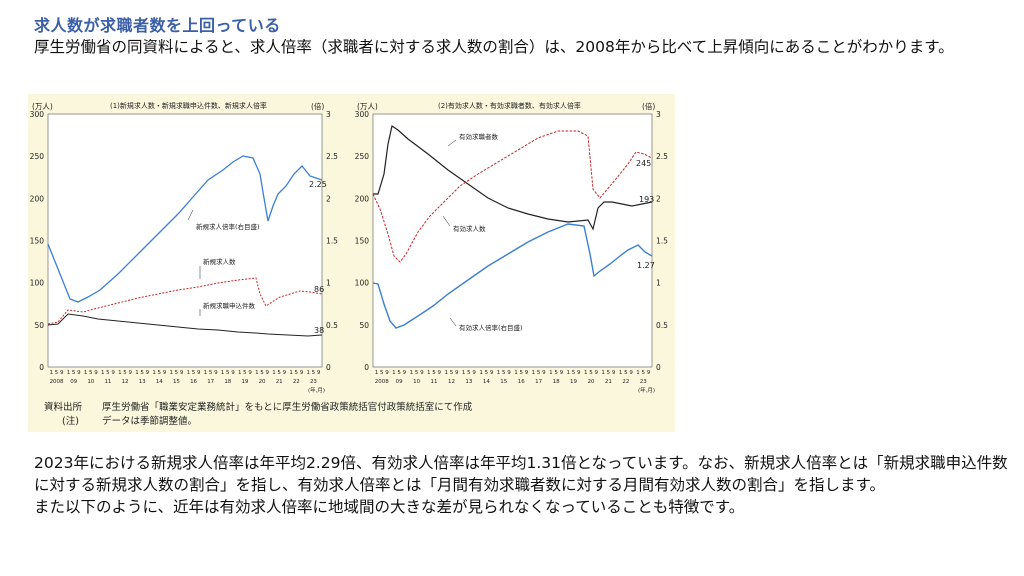 The height and width of the screenshot is (576, 1024). I want to click on left-axis-tick: 150, so click(37, 241).